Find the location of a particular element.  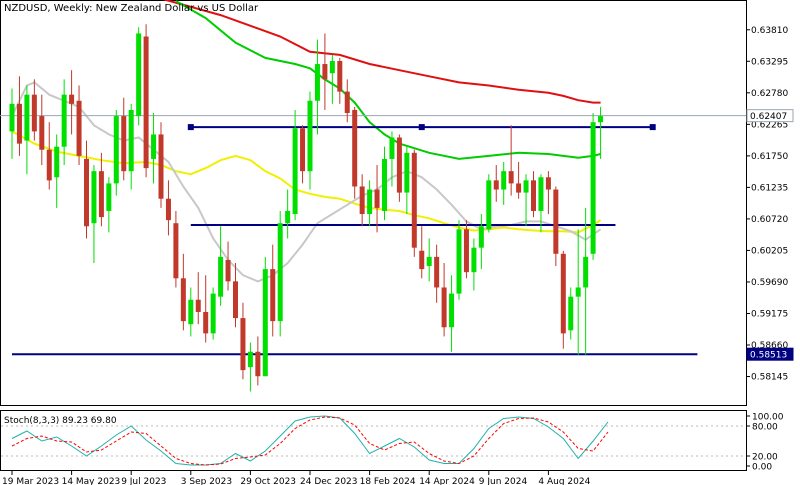

stochastic-pane-frame is located at coordinates (373, 440).